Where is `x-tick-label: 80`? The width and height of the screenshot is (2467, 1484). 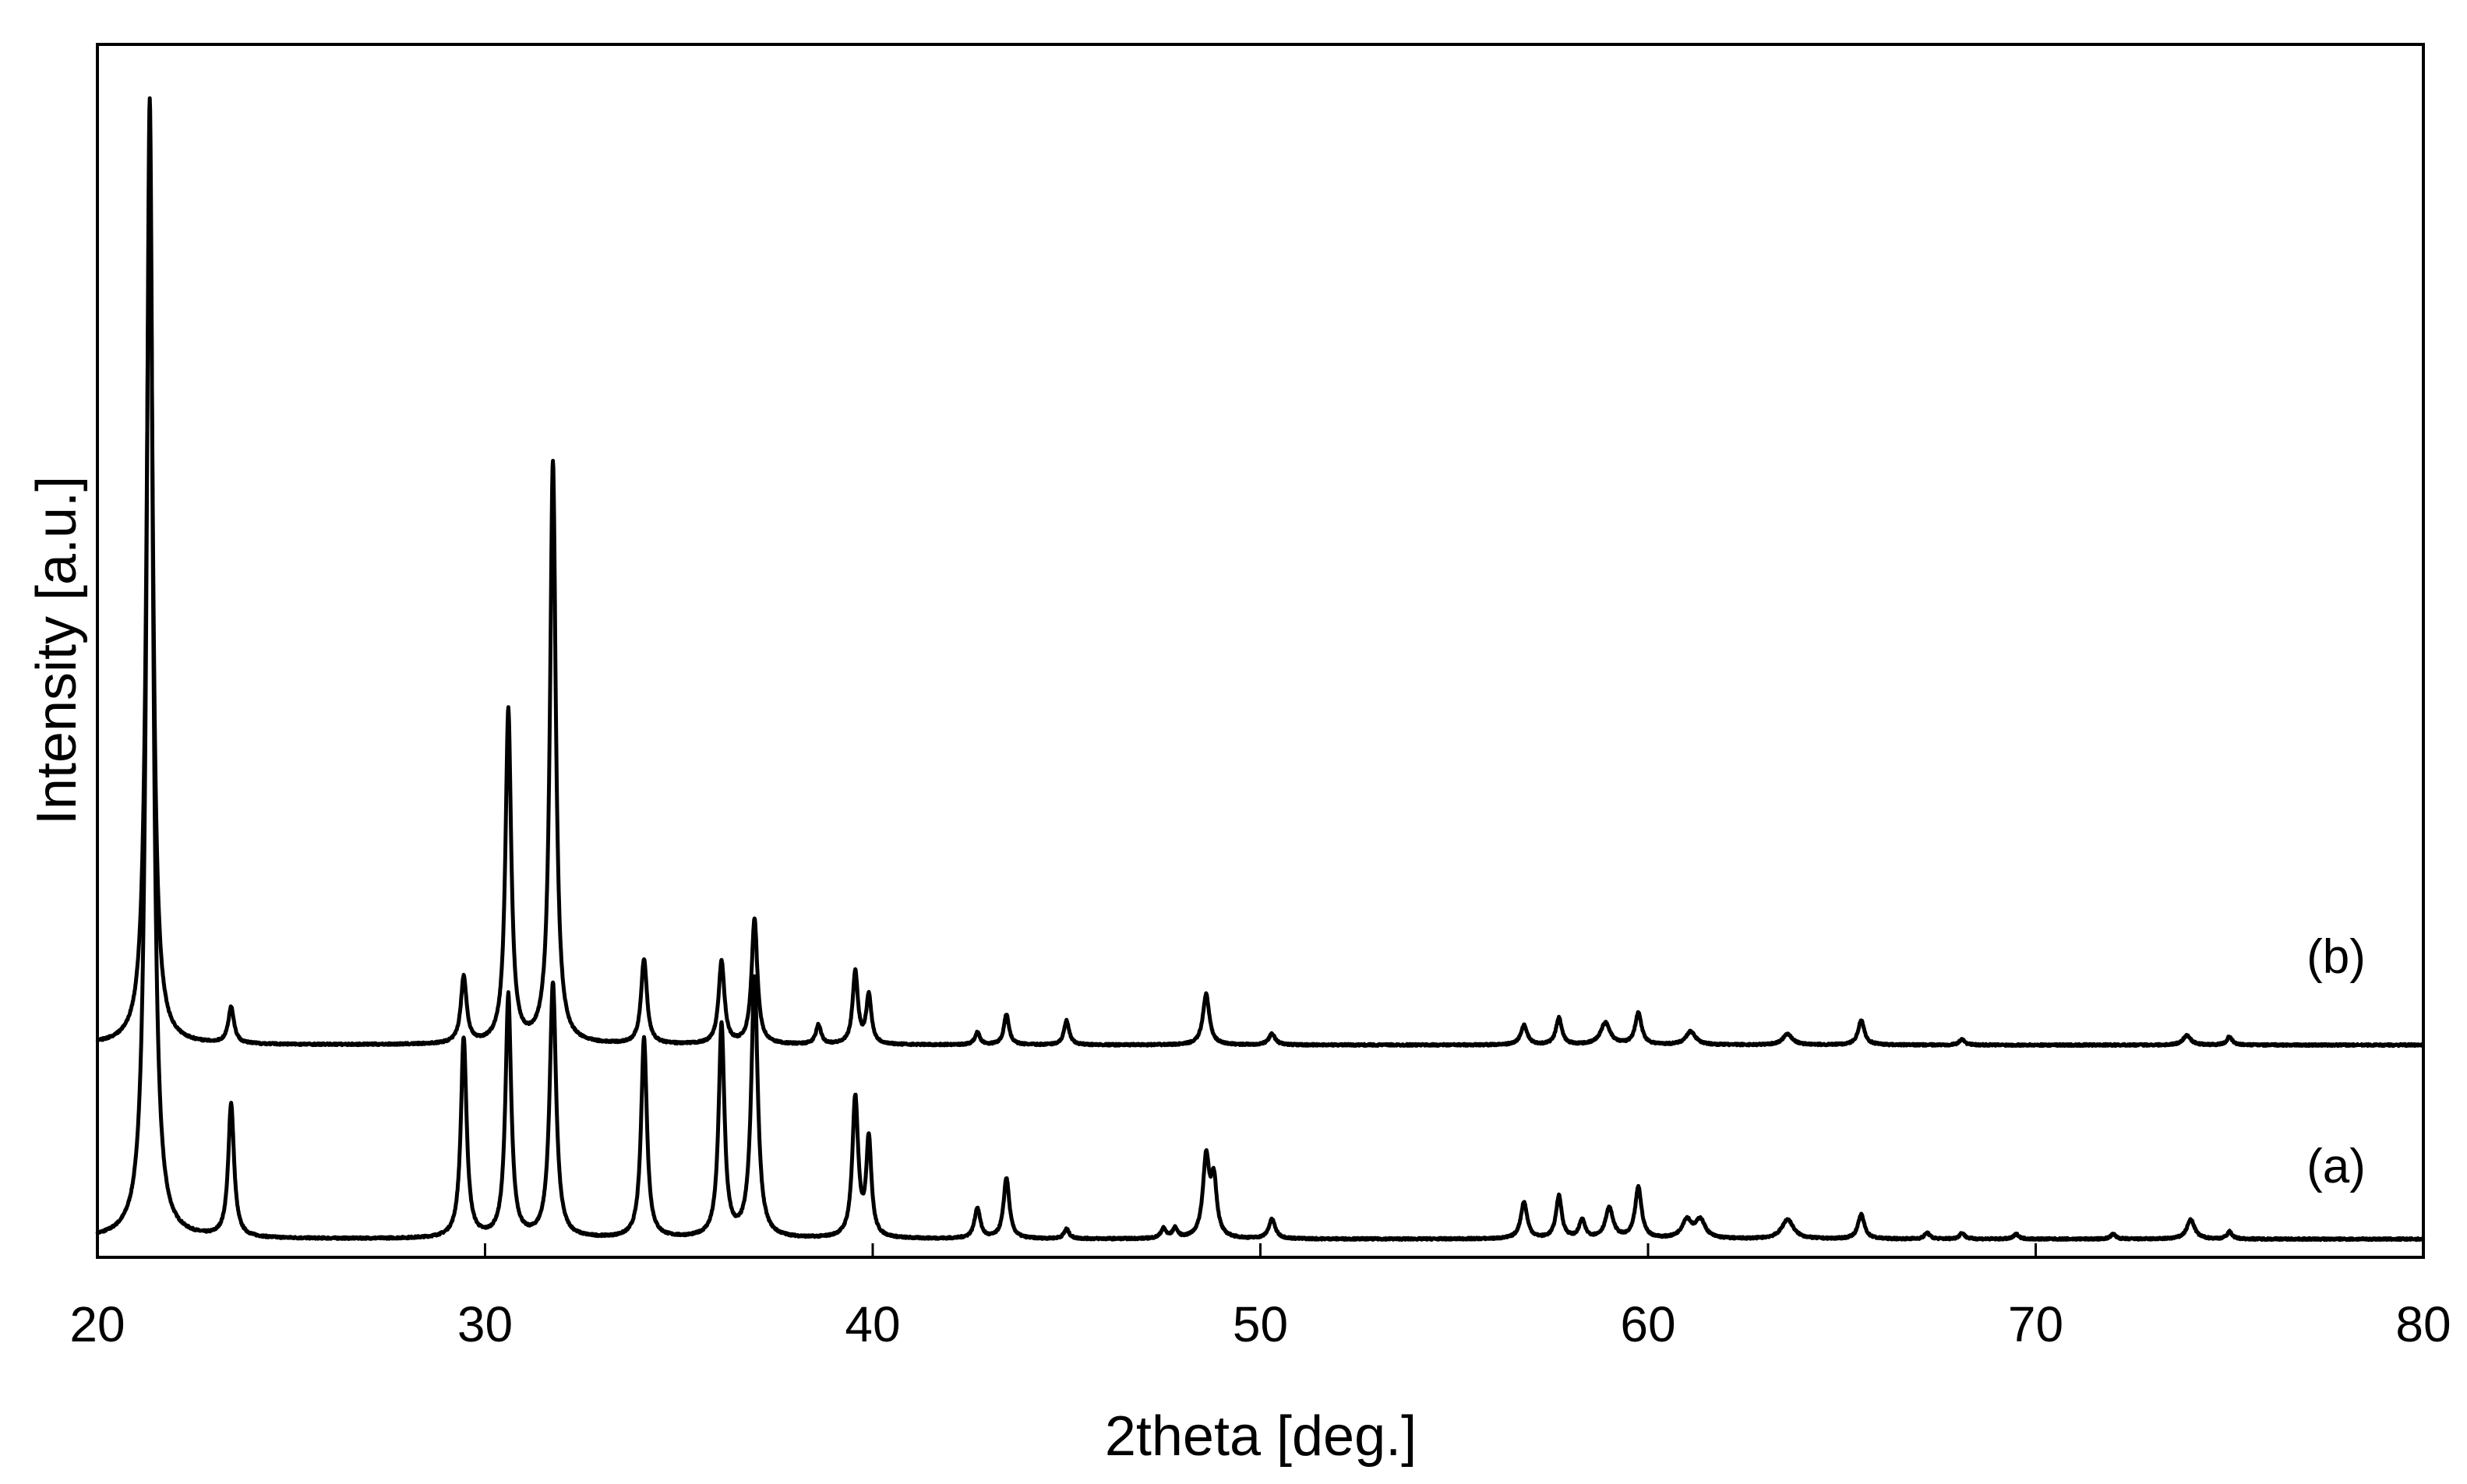
x-tick-label: 80 is located at coordinates (2423, 1324).